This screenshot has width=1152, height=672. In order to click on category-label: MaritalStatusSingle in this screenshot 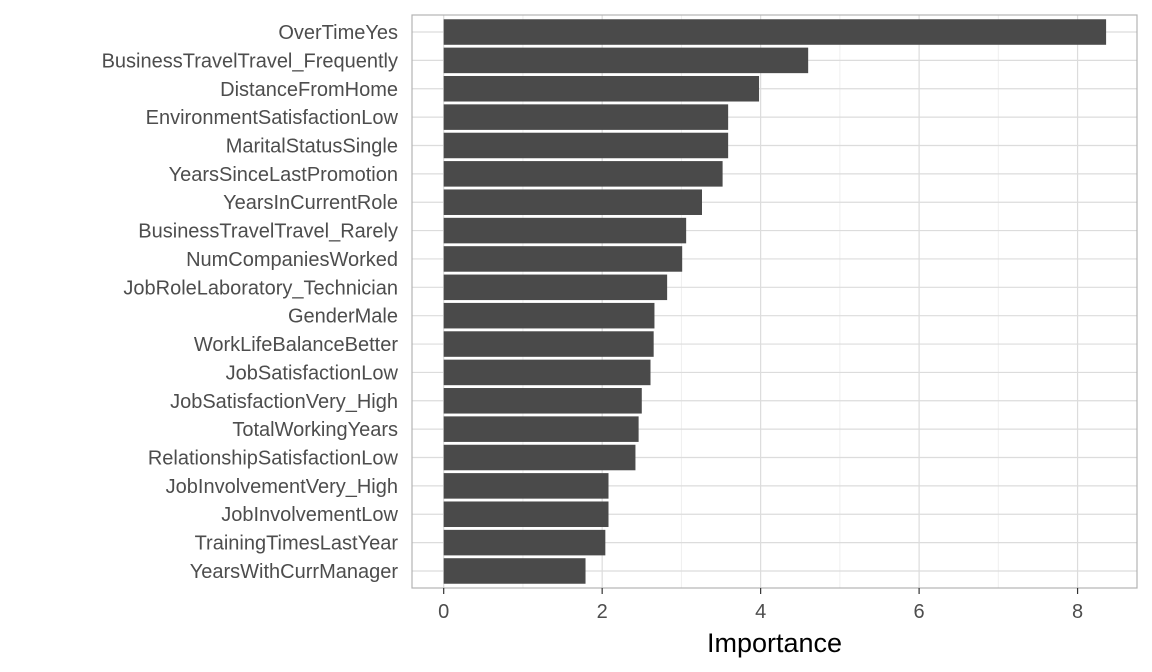, I will do `click(312, 146)`.